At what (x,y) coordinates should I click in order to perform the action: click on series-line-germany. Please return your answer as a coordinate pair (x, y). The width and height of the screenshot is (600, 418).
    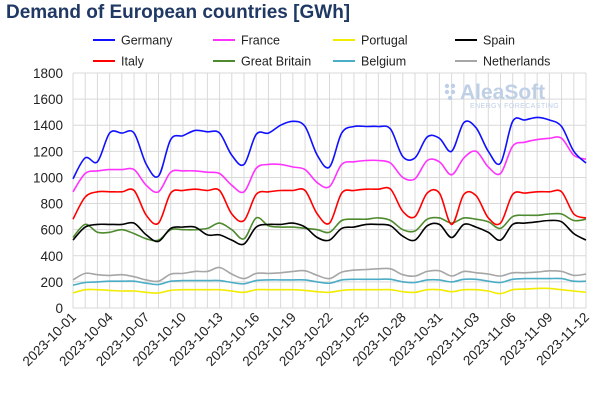
    Looking at the image, I should click on (329, 148).